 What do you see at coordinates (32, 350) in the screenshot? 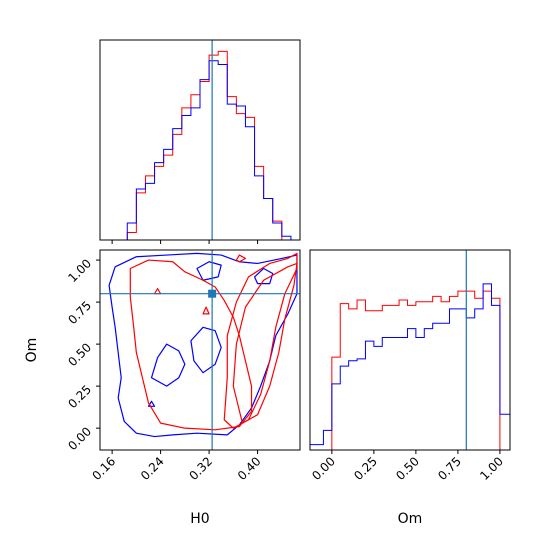
I see `y-axis-label: Om` at bounding box center [32, 350].